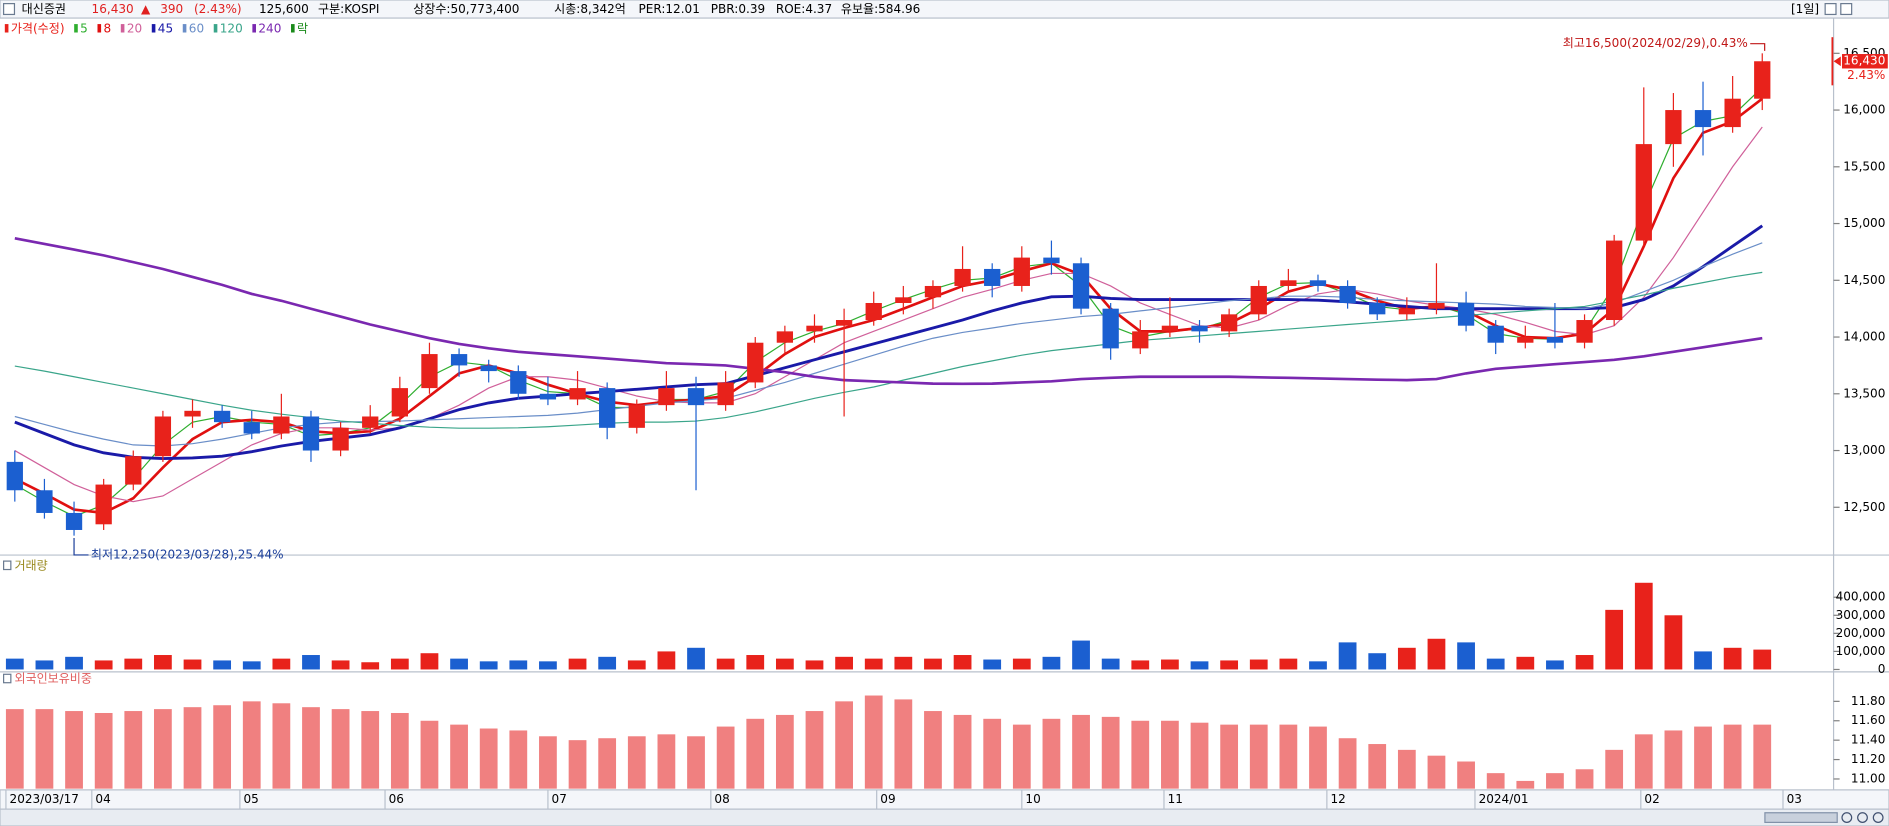 This screenshot has width=1889, height=826. Describe the element at coordinates (1830, 9) in the screenshot. I see `restore-button` at that location.